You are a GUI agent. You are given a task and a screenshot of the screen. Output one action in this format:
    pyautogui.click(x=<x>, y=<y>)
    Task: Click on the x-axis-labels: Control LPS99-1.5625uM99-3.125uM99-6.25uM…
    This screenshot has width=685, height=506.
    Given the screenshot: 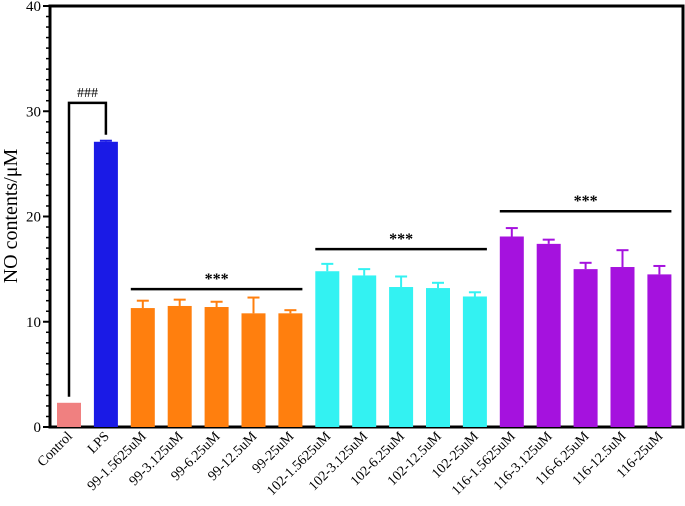 What is the action you would take?
    pyautogui.click(x=351, y=464)
    